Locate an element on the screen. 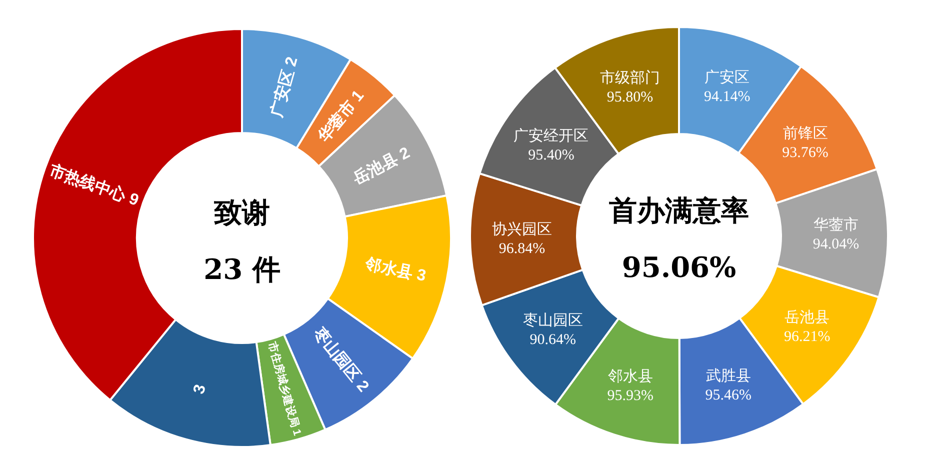  text: 95.06% is located at coordinates (679, 267).